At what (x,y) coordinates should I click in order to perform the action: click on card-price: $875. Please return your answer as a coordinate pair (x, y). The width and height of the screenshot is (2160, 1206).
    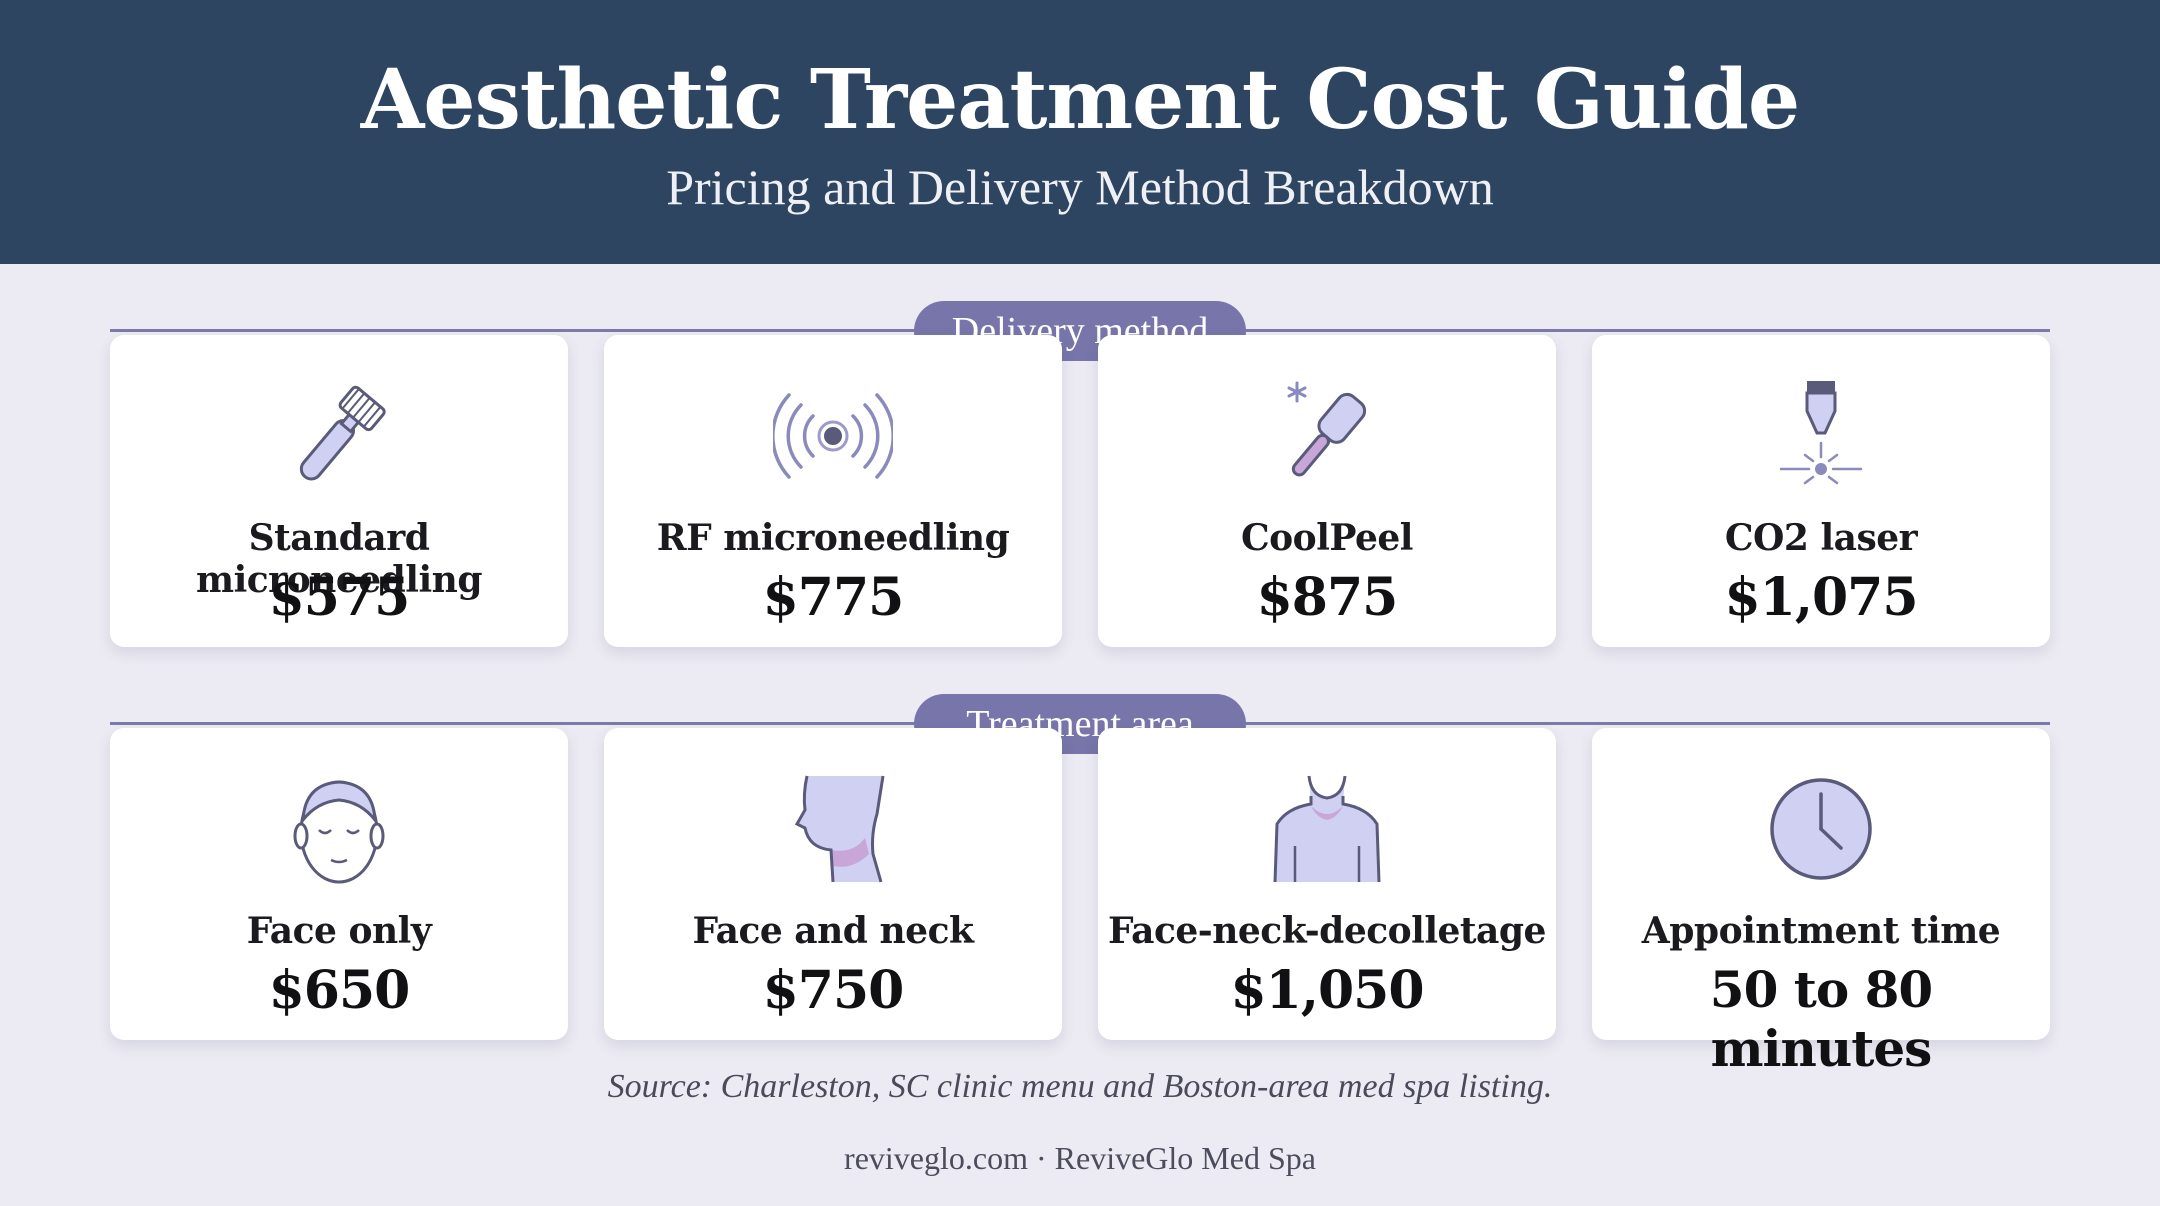
    Looking at the image, I should click on (1327, 597).